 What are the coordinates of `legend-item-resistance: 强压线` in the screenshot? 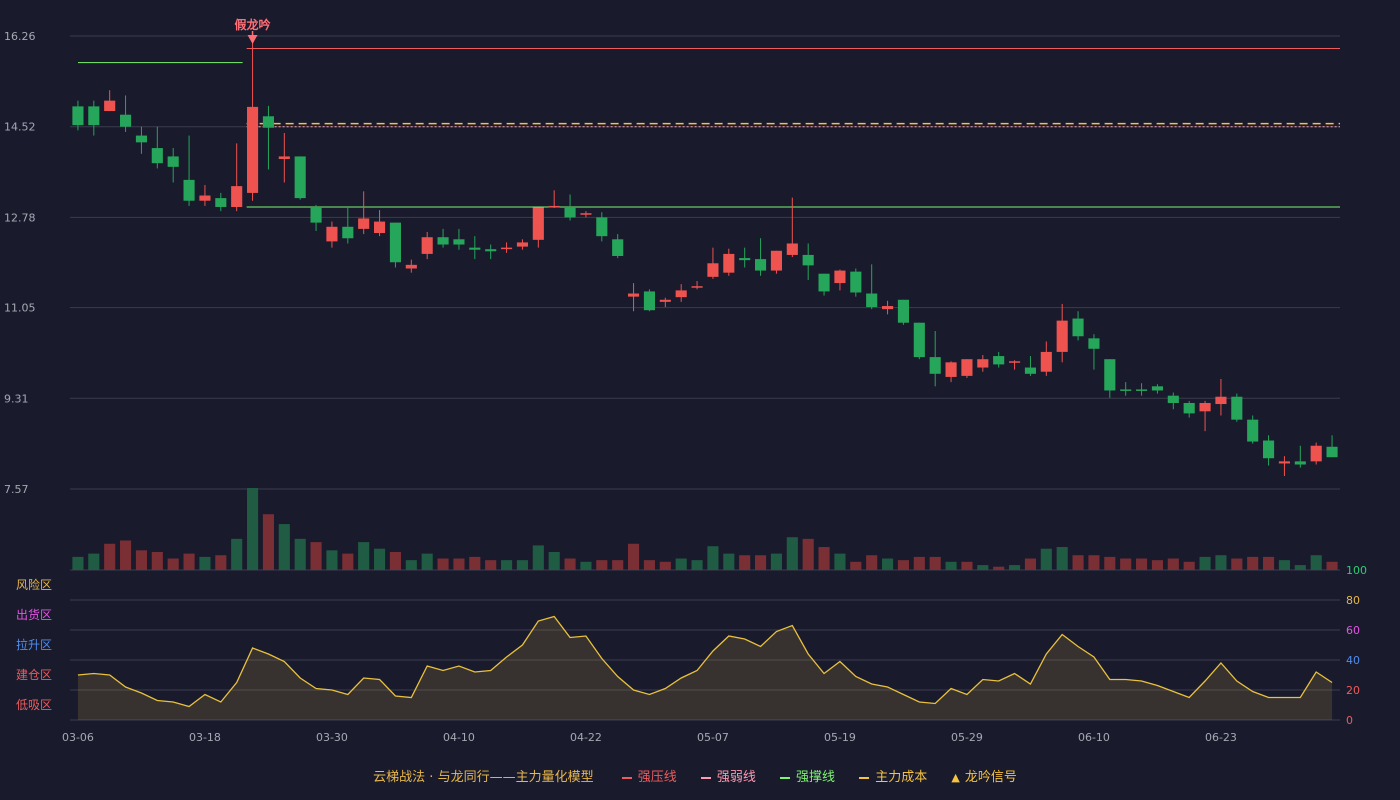 It's located at (649, 775).